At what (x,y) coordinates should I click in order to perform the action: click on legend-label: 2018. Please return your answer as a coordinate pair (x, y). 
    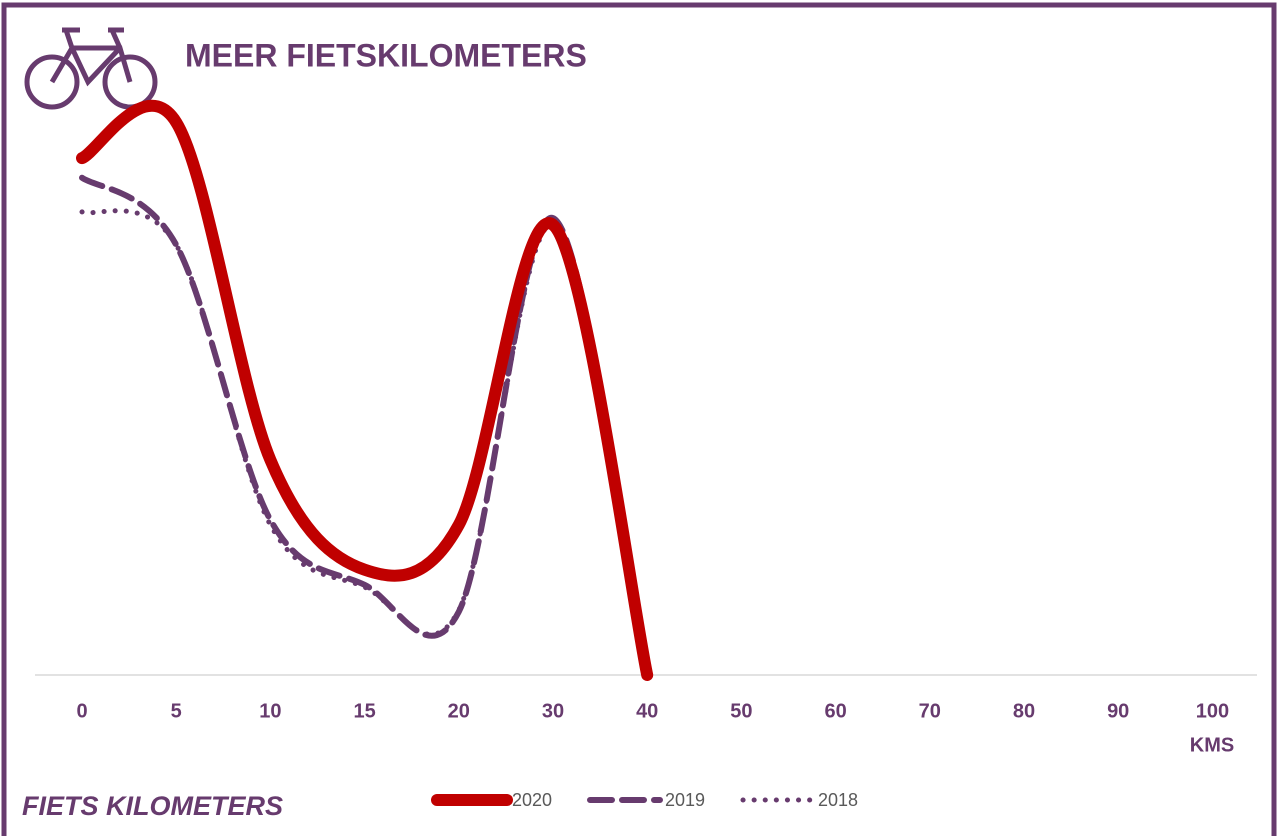
    Looking at the image, I should click on (838, 800).